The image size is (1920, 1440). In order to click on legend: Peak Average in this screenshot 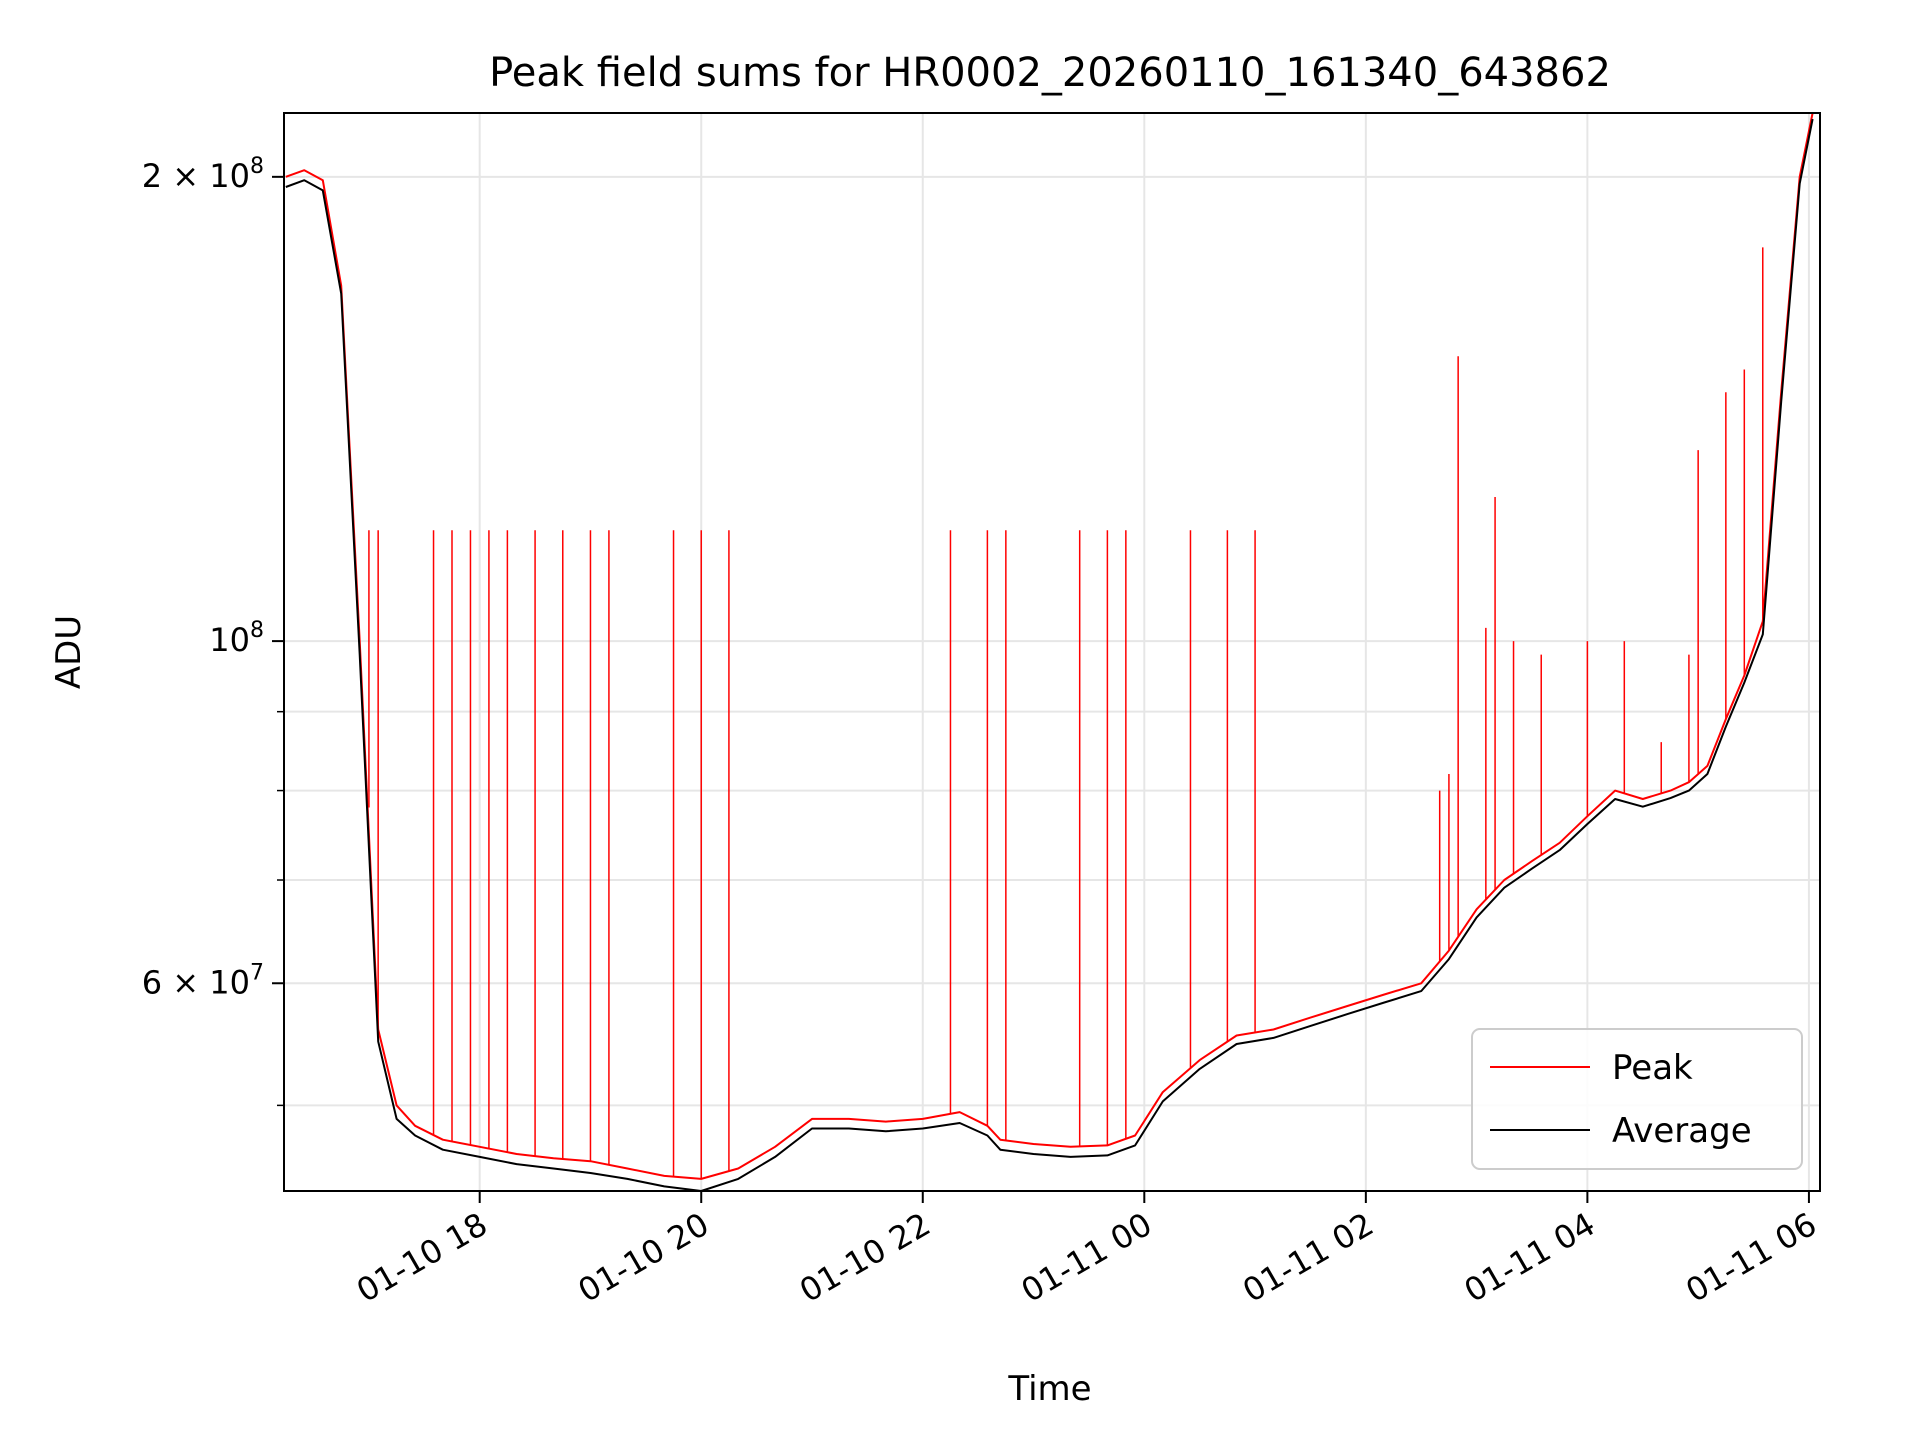, I will do `click(1637, 1099)`.